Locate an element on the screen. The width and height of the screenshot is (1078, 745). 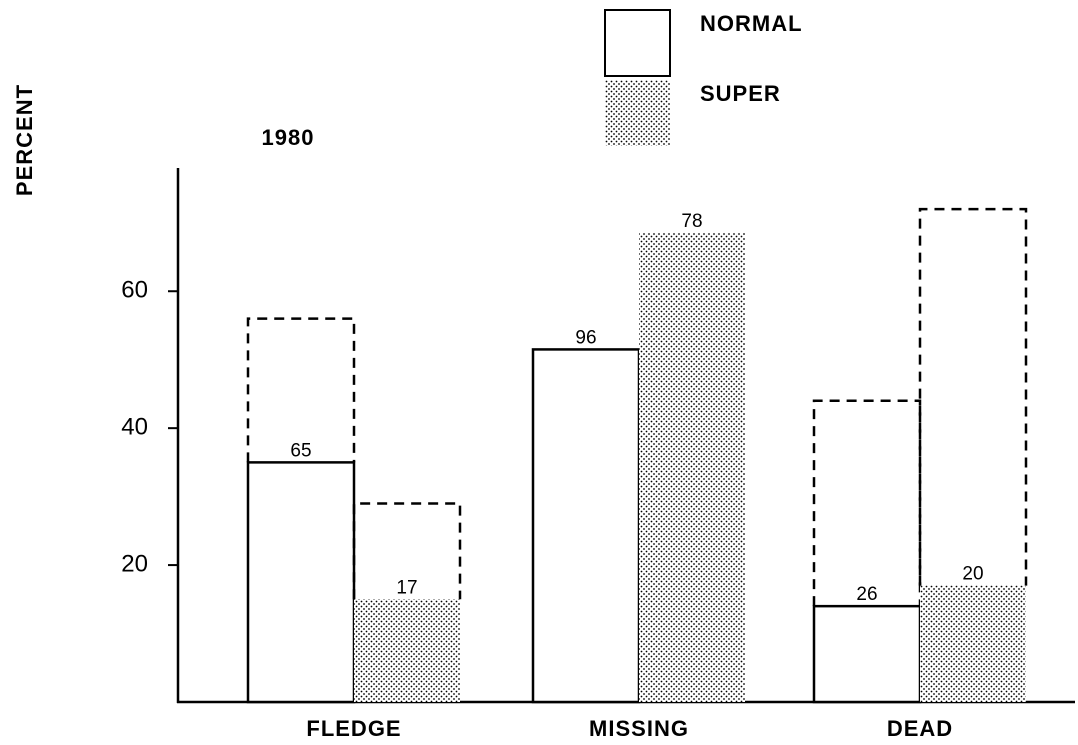
x-tick-label: MISSING is located at coordinates (639, 728).